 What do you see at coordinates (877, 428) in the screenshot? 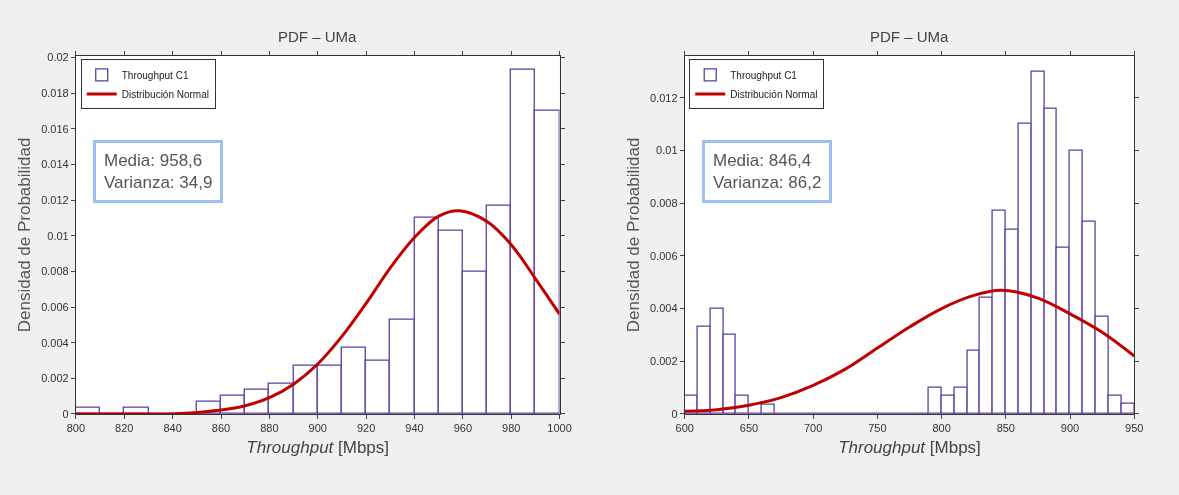
I see `x-tick-label: 750` at bounding box center [877, 428].